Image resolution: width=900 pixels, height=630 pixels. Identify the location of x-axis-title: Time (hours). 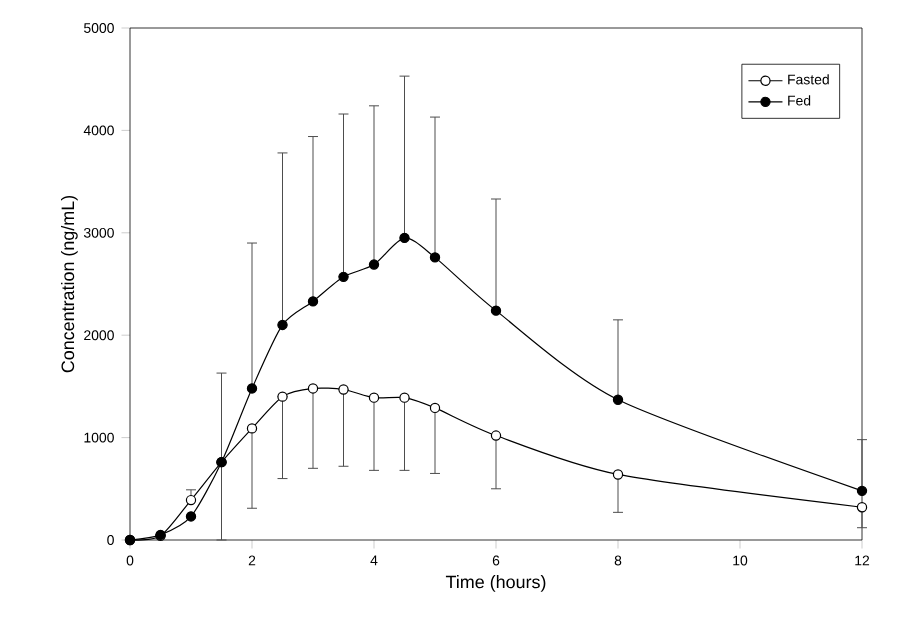
(495, 583).